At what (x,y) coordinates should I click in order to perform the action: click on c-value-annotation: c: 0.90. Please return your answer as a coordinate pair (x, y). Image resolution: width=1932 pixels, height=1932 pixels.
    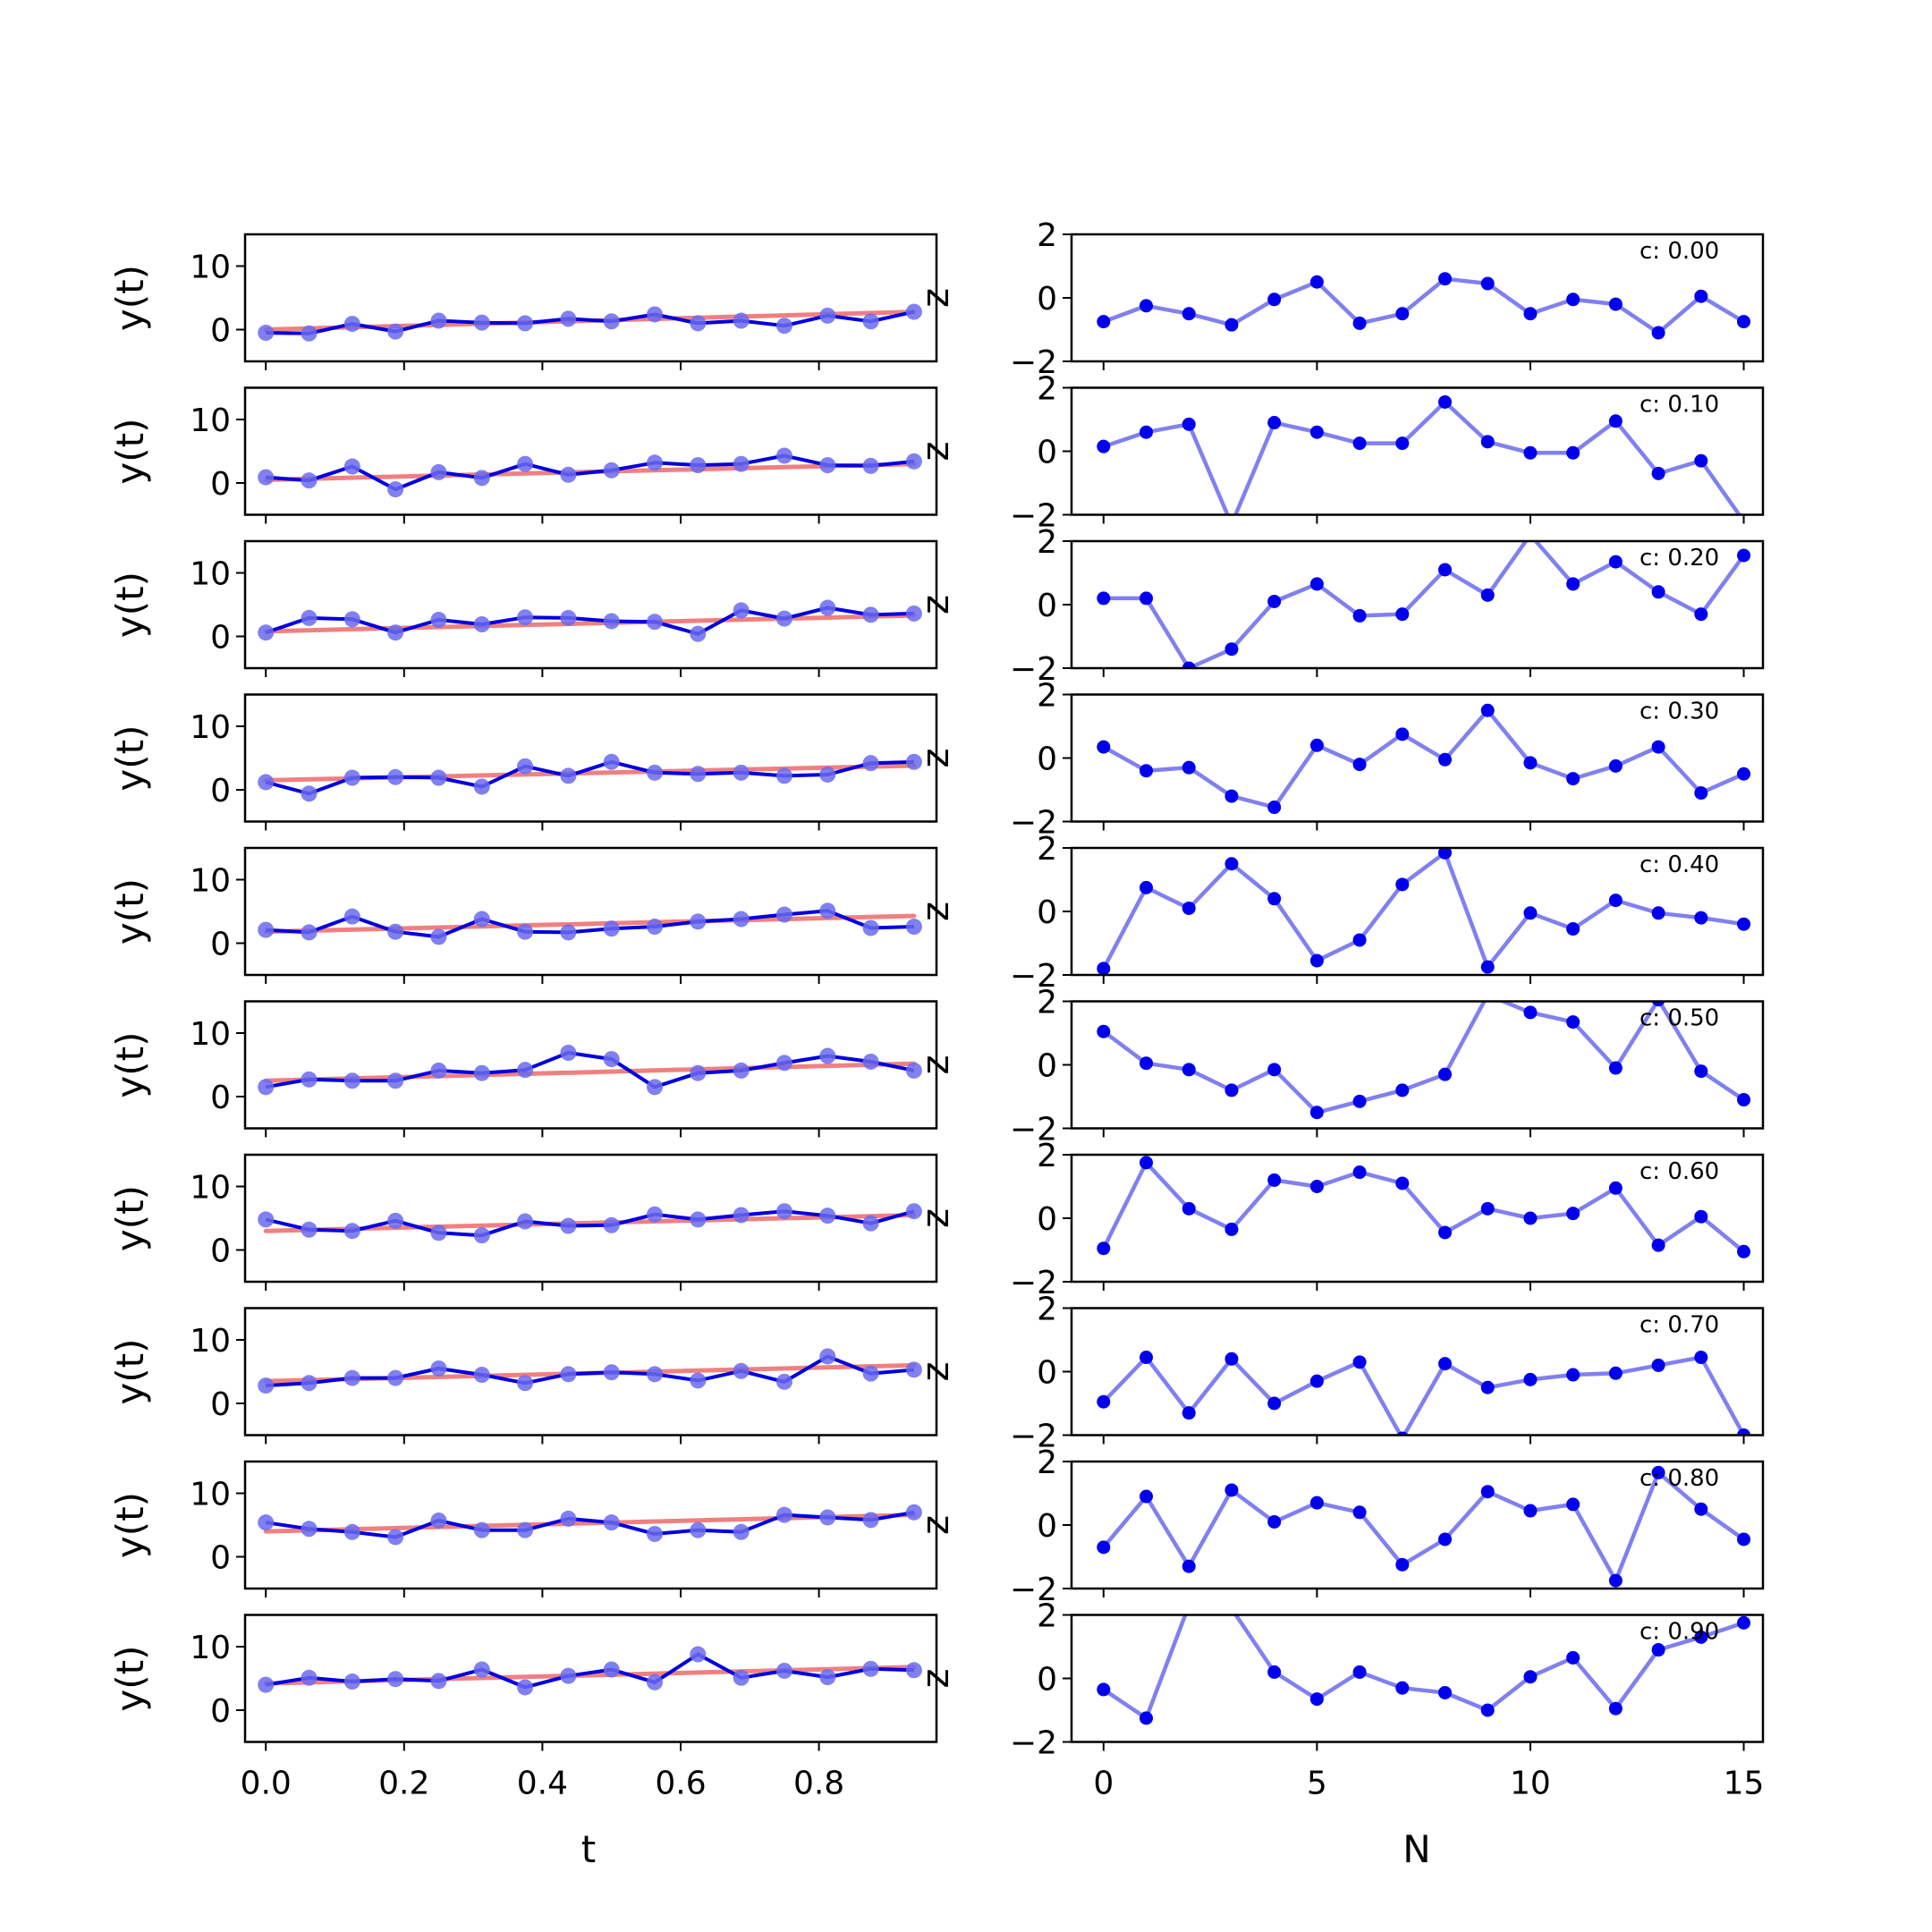
    Looking at the image, I should click on (1679, 1632).